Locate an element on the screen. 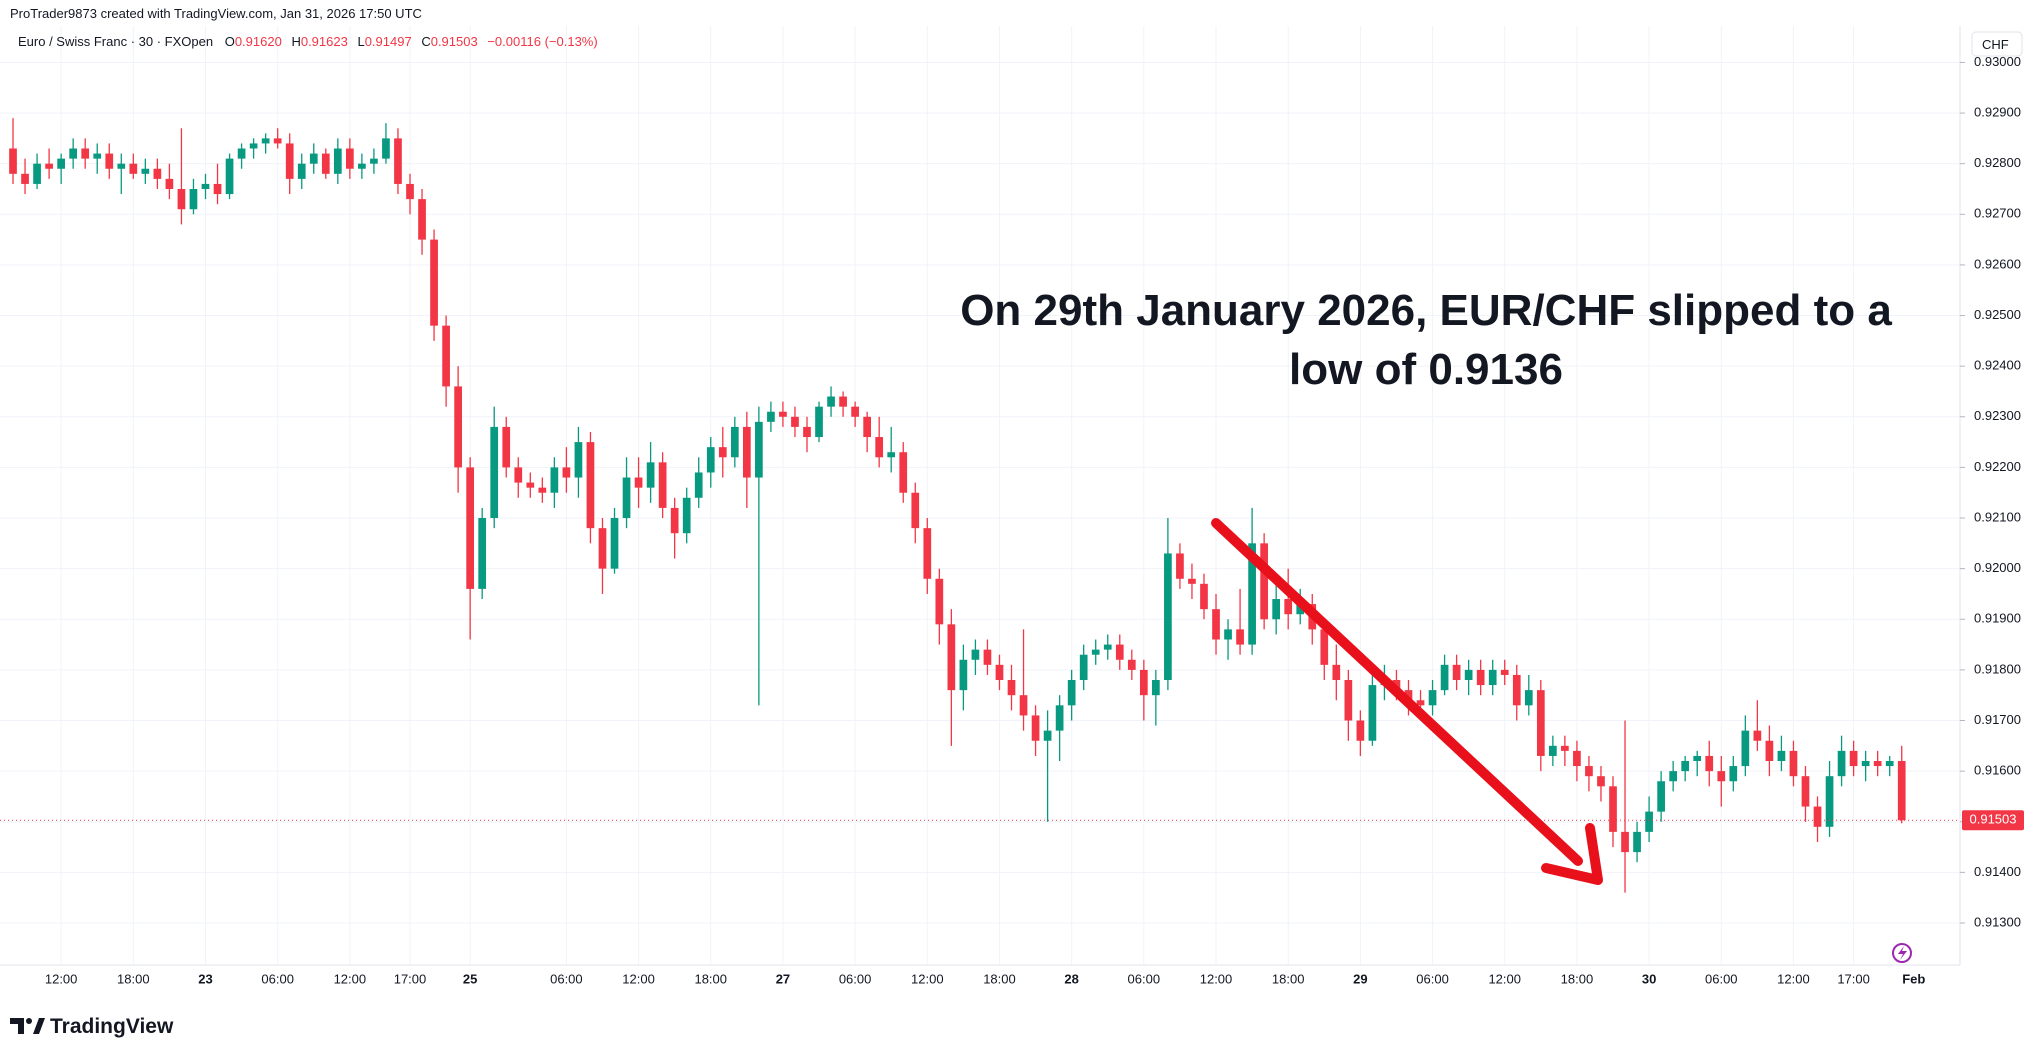 This screenshot has height=1055, width=2039. x-tick-label: 29 is located at coordinates (1360, 978).